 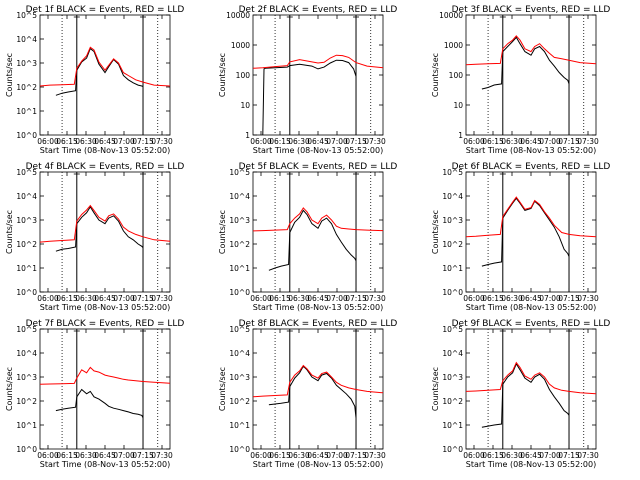 I want to click on panel-title: Det 6f BLACK = Events, RED = LLD, so click(x=531, y=167).